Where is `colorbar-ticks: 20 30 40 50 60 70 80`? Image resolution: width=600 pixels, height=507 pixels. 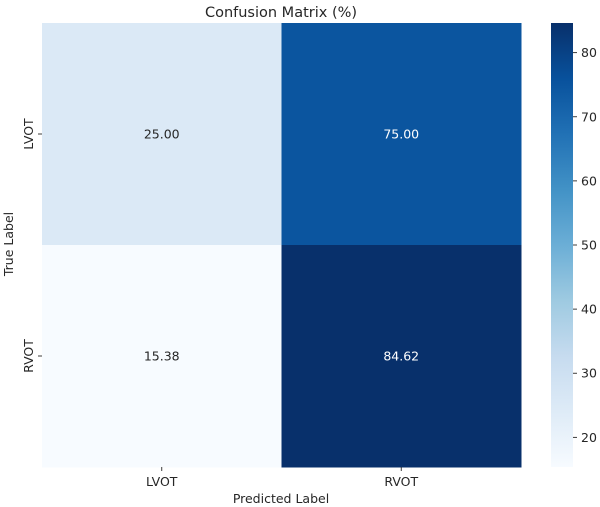 colorbar-ticks: 20 30 40 50 60 70 80 is located at coordinates (585, 245).